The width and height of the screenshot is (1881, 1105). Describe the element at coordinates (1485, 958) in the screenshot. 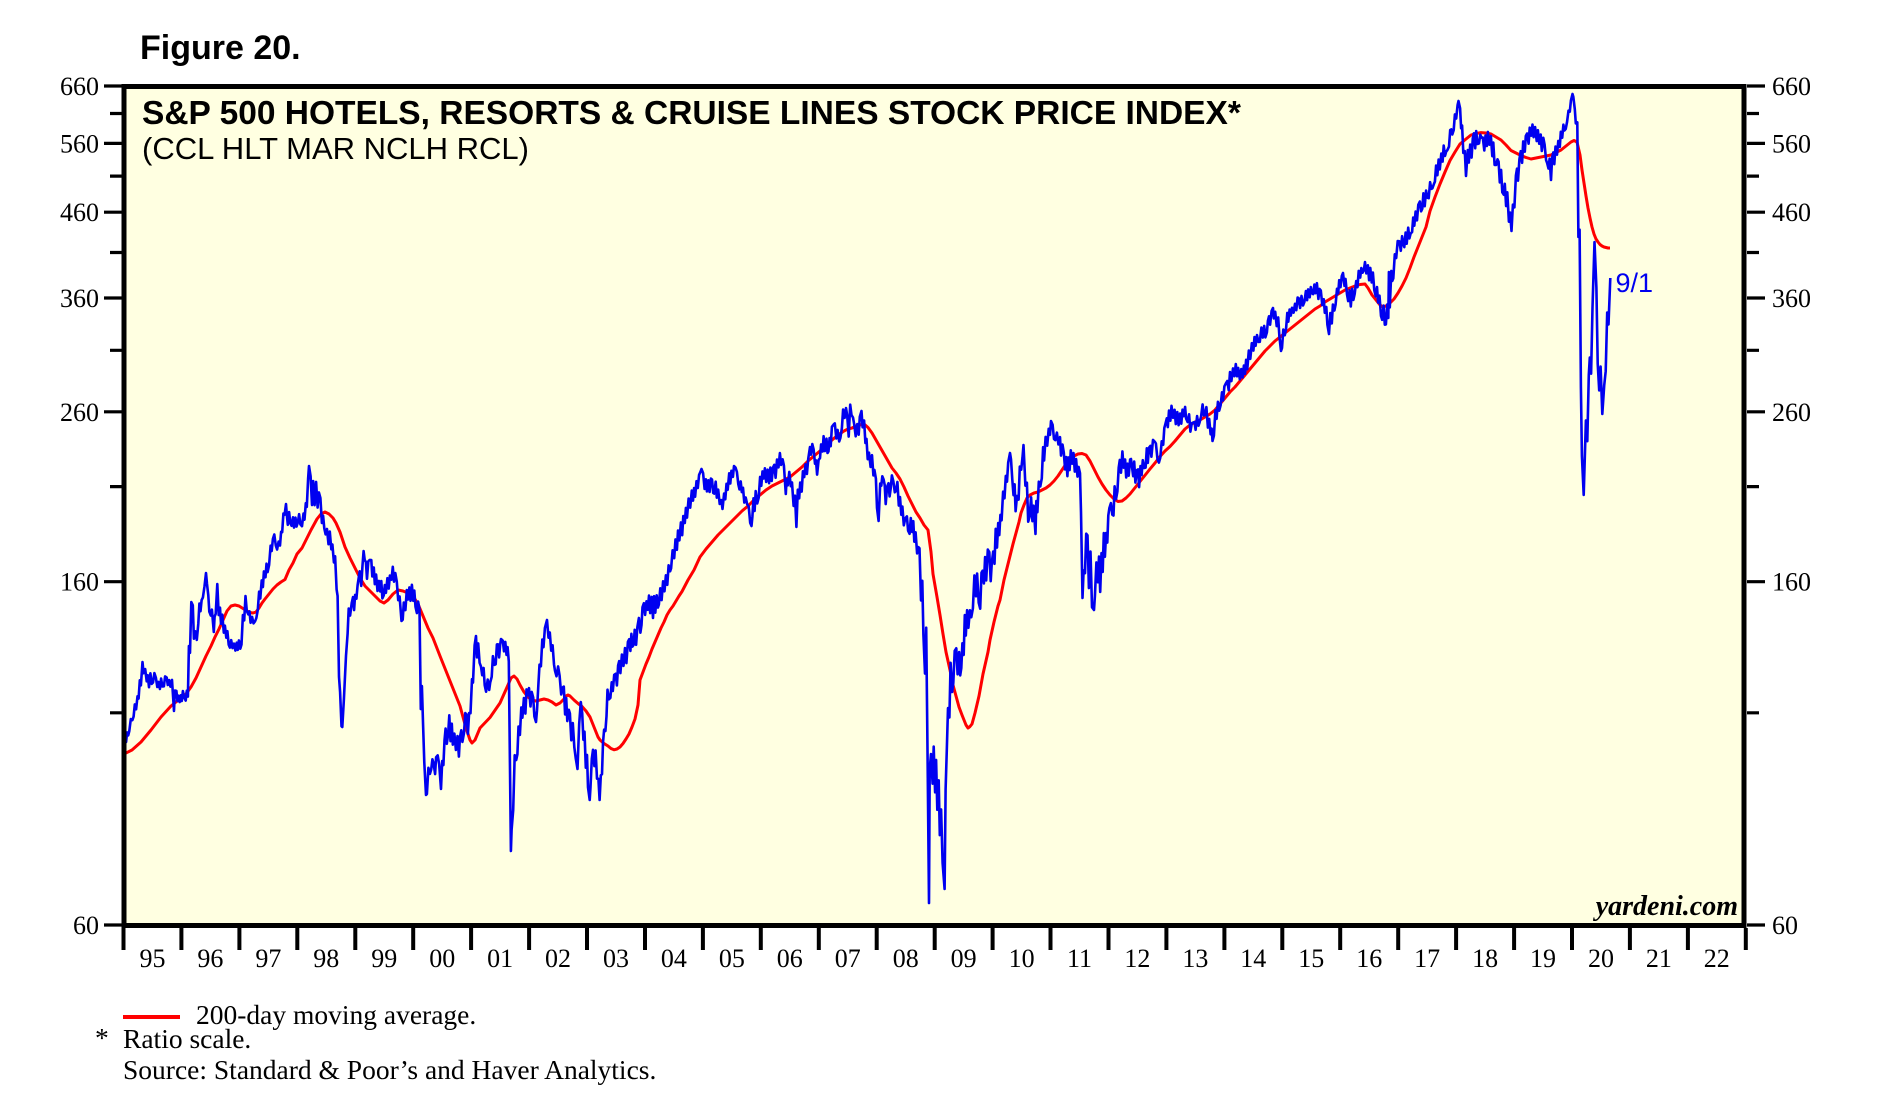

I see `svg-text: 18` at that location.